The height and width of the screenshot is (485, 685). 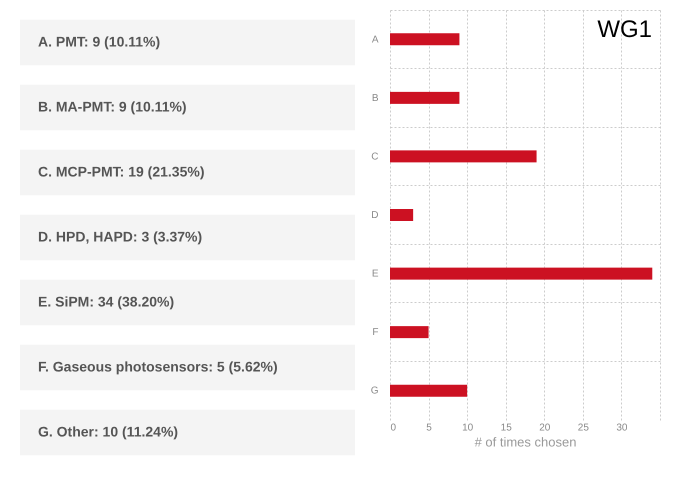 What do you see at coordinates (374, 215) in the screenshot?
I see `y-tick-label: D` at bounding box center [374, 215].